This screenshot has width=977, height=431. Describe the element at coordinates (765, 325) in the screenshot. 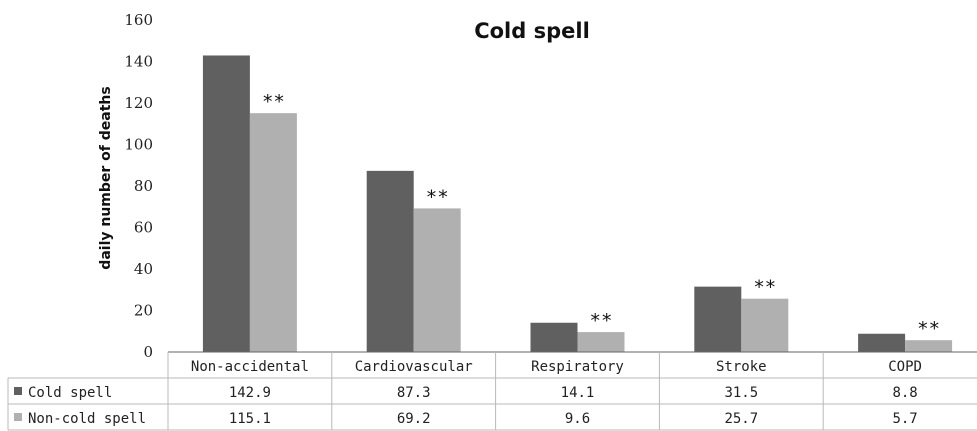

I see `bar-stroke-non-cold-spell` at that location.